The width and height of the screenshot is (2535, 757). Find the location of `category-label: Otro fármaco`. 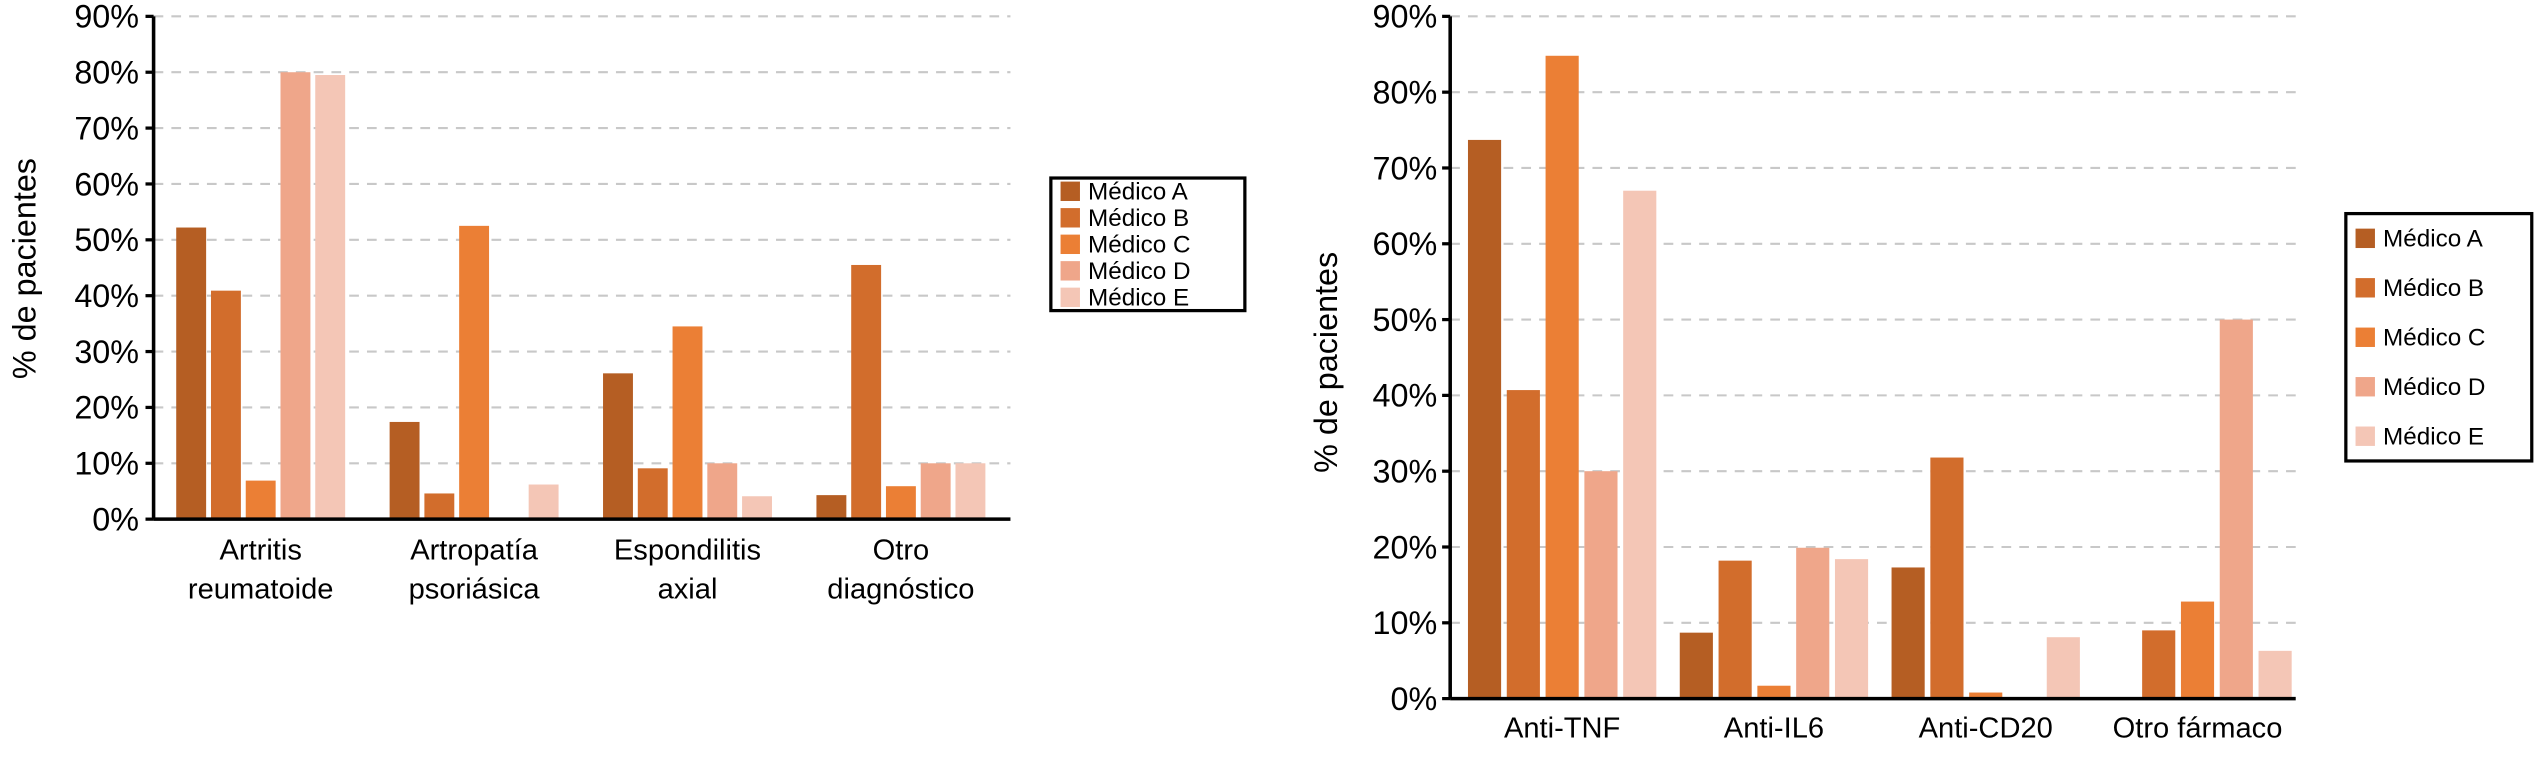

category-label: Otro fármaco is located at coordinates (2198, 728).